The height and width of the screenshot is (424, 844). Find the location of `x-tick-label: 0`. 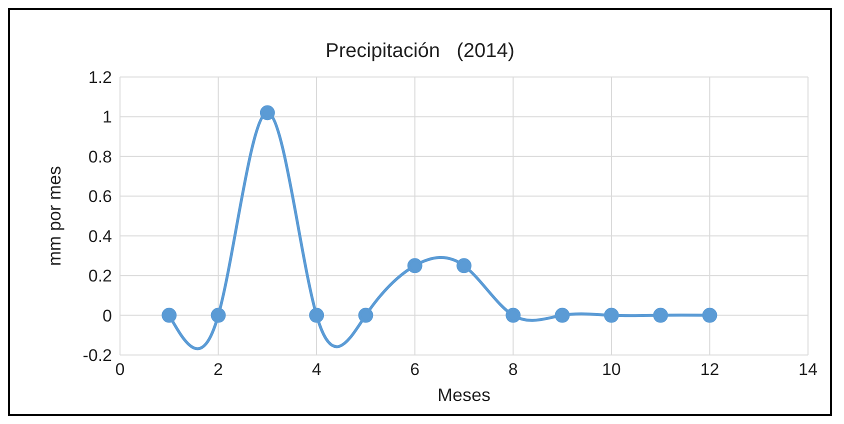

x-tick-label: 0 is located at coordinates (120, 370).